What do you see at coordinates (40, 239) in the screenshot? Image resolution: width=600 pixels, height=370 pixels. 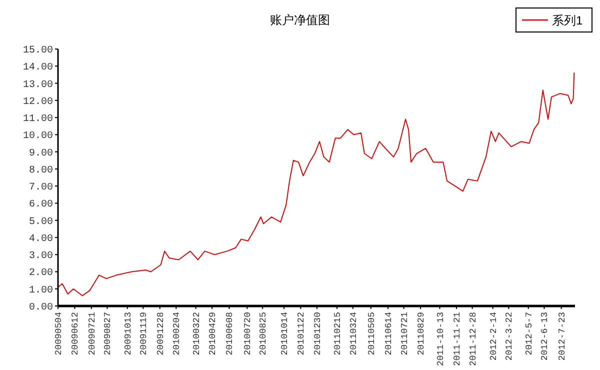 I see `y-tick-label: 4.00` at bounding box center [40, 239].